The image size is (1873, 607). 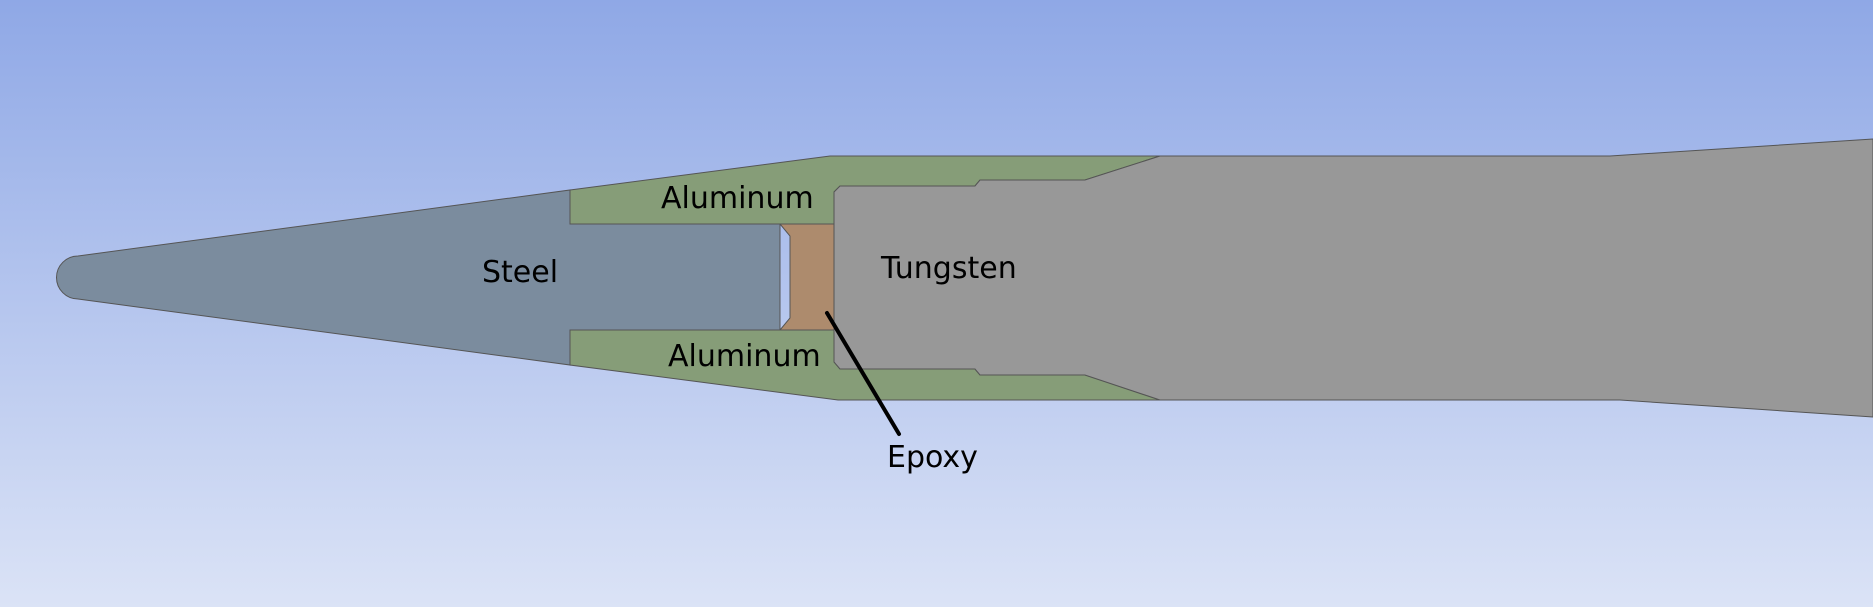 What do you see at coordinates (520, 272) in the screenshot?
I see `steel-label: Steel` at bounding box center [520, 272].